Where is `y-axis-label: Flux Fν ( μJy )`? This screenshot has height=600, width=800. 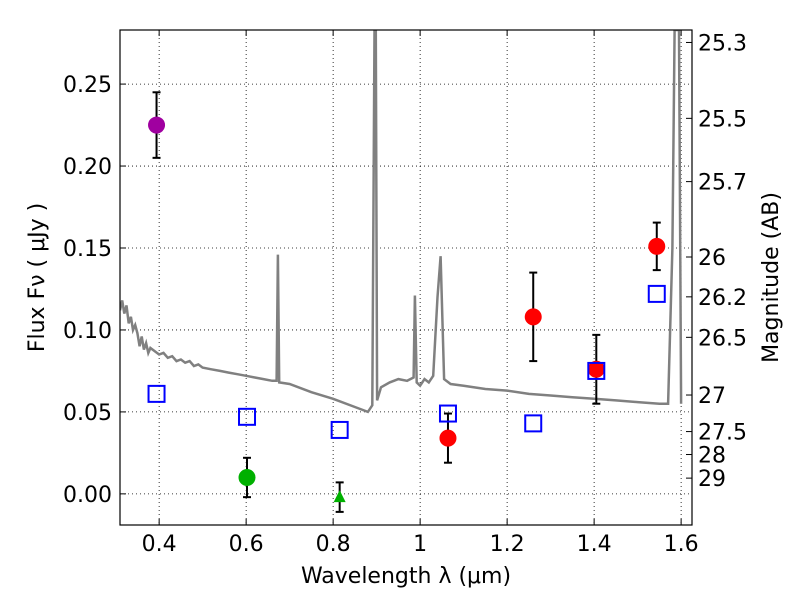 y-axis-label: Flux Fν ( μJy ) is located at coordinates (37, 277).